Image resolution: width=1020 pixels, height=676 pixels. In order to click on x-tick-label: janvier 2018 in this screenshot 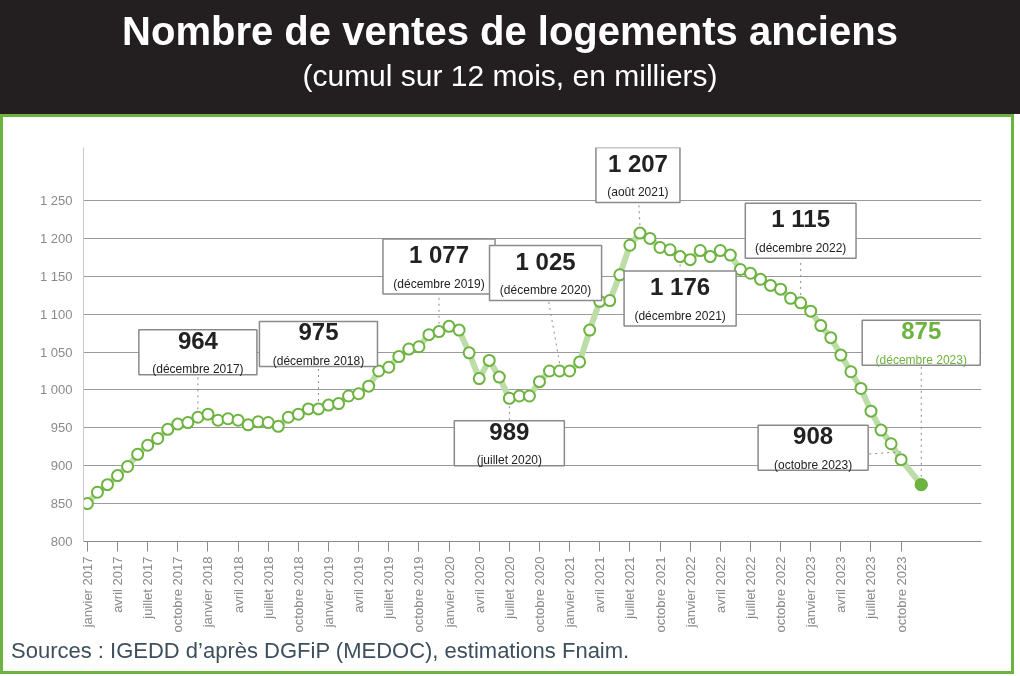, I will do `click(208, 592)`.